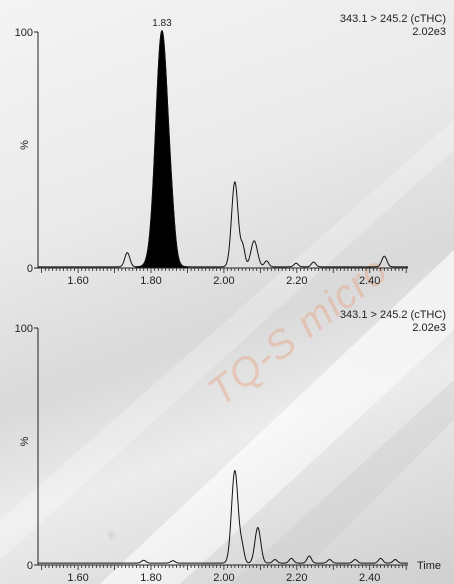 The image size is (454, 584). I want to click on peak-label: 1.83, so click(162, 23).